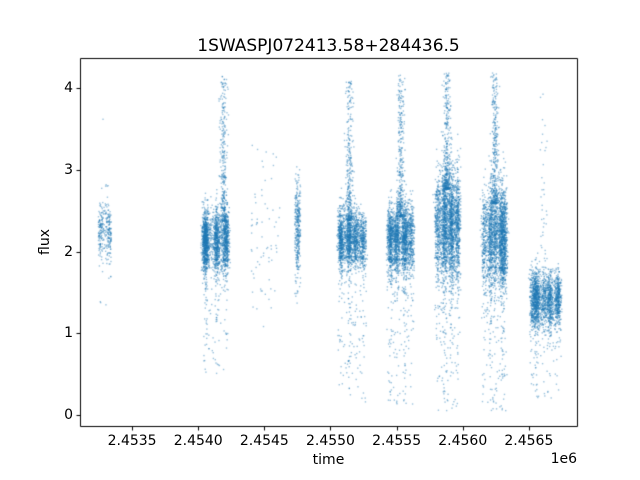 The width and height of the screenshot is (640, 480). What do you see at coordinates (68, 333) in the screenshot?
I see `y-tick-label: 1` at bounding box center [68, 333].